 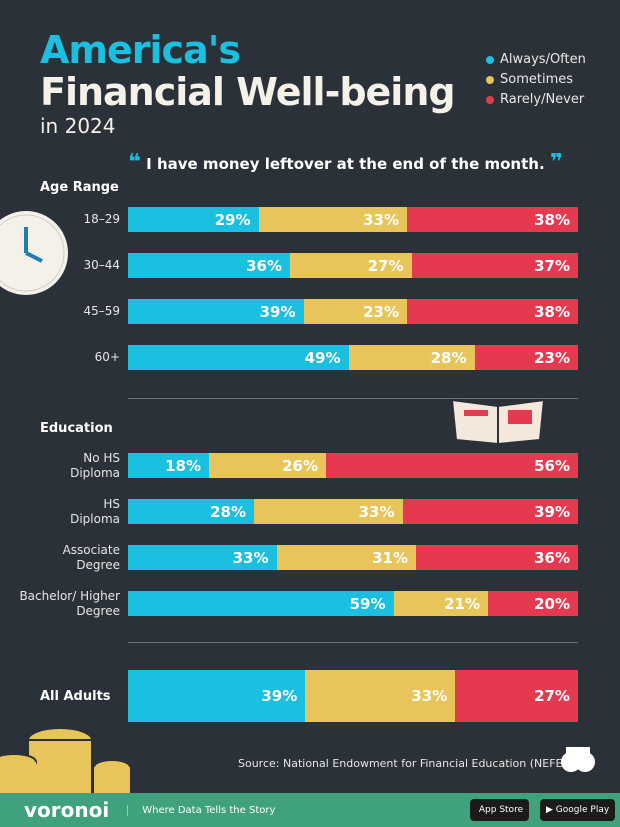 I want to click on bar-segment-sometimes: 23%, so click(x=355, y=311).